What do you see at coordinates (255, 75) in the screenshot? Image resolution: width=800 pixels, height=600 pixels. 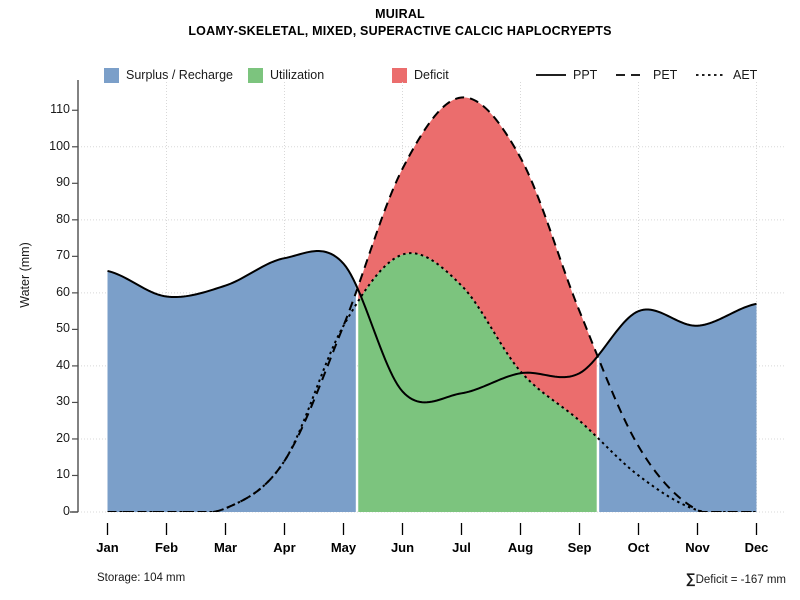 I see `legend-swatch-utilization` at bounding box center [255, 75].